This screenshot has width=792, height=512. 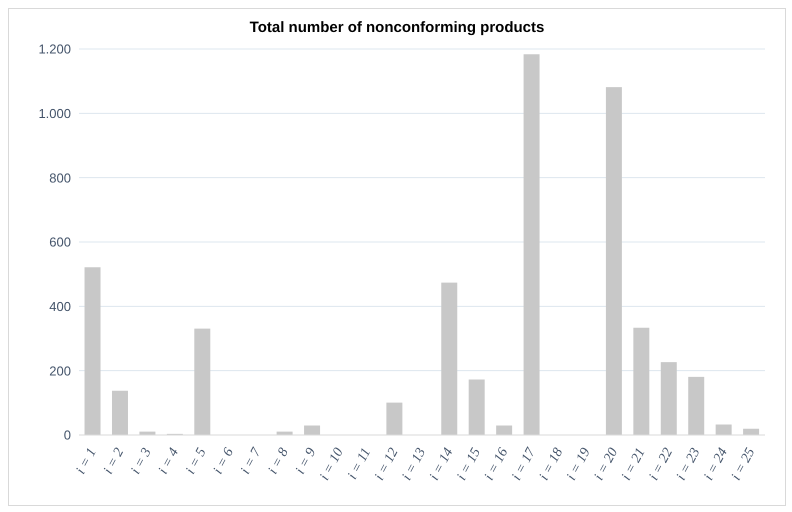 I want to click on y-tick-label: 1.200, so click(x=54, y=49).